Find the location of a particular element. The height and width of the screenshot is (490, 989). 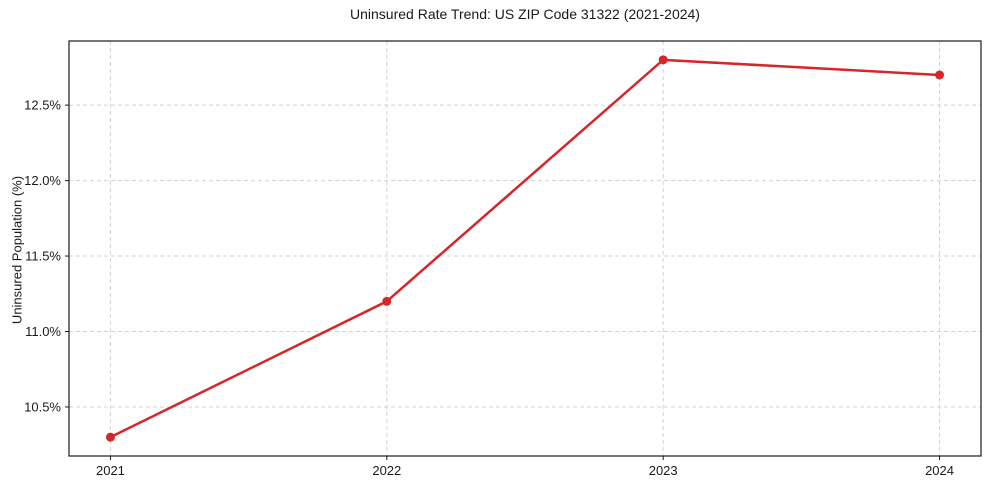

x-tick-label: 2024 is located at coordinates (939, 470).